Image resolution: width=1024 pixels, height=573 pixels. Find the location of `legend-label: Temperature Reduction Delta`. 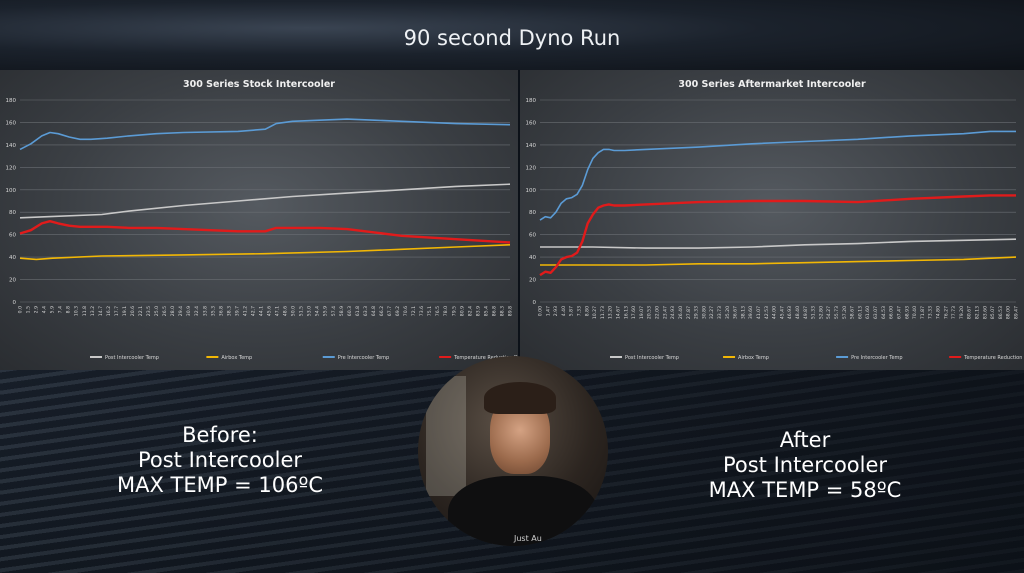

legend-label: Temperature Reduction Delta is located at coordinates (993, 358).